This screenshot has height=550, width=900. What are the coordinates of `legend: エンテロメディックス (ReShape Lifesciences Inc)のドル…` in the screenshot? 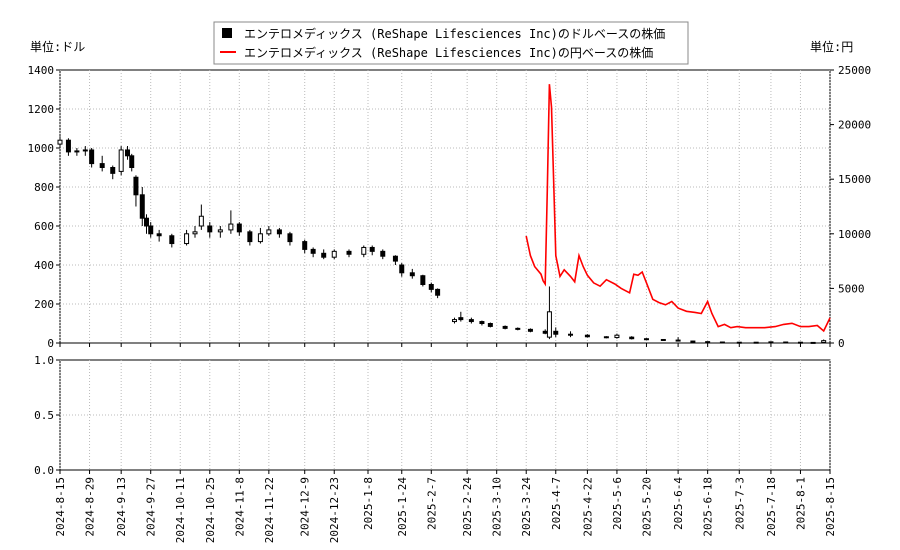 It's located at (451, 43).